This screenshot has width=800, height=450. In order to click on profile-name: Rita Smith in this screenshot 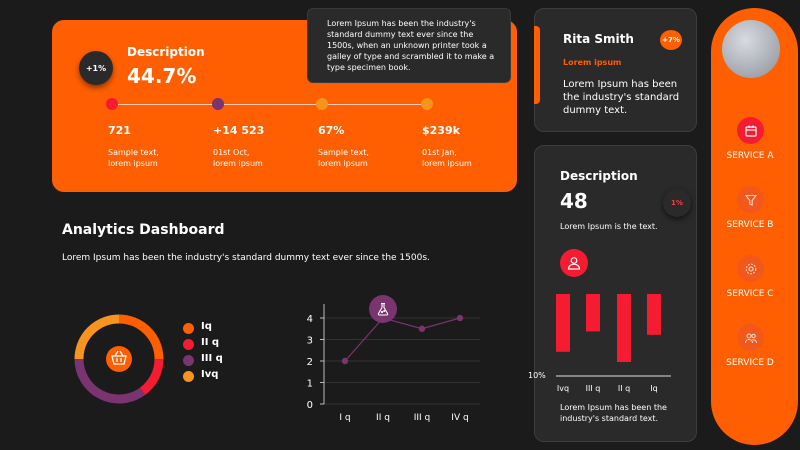, I will do `click(598, 39)`.